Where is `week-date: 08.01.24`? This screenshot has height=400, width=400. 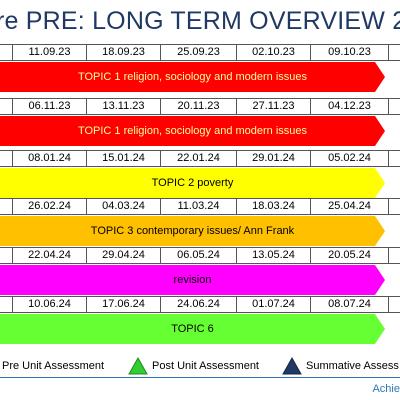
week-date: 08.01.24 is located at coordinates (49, 158).